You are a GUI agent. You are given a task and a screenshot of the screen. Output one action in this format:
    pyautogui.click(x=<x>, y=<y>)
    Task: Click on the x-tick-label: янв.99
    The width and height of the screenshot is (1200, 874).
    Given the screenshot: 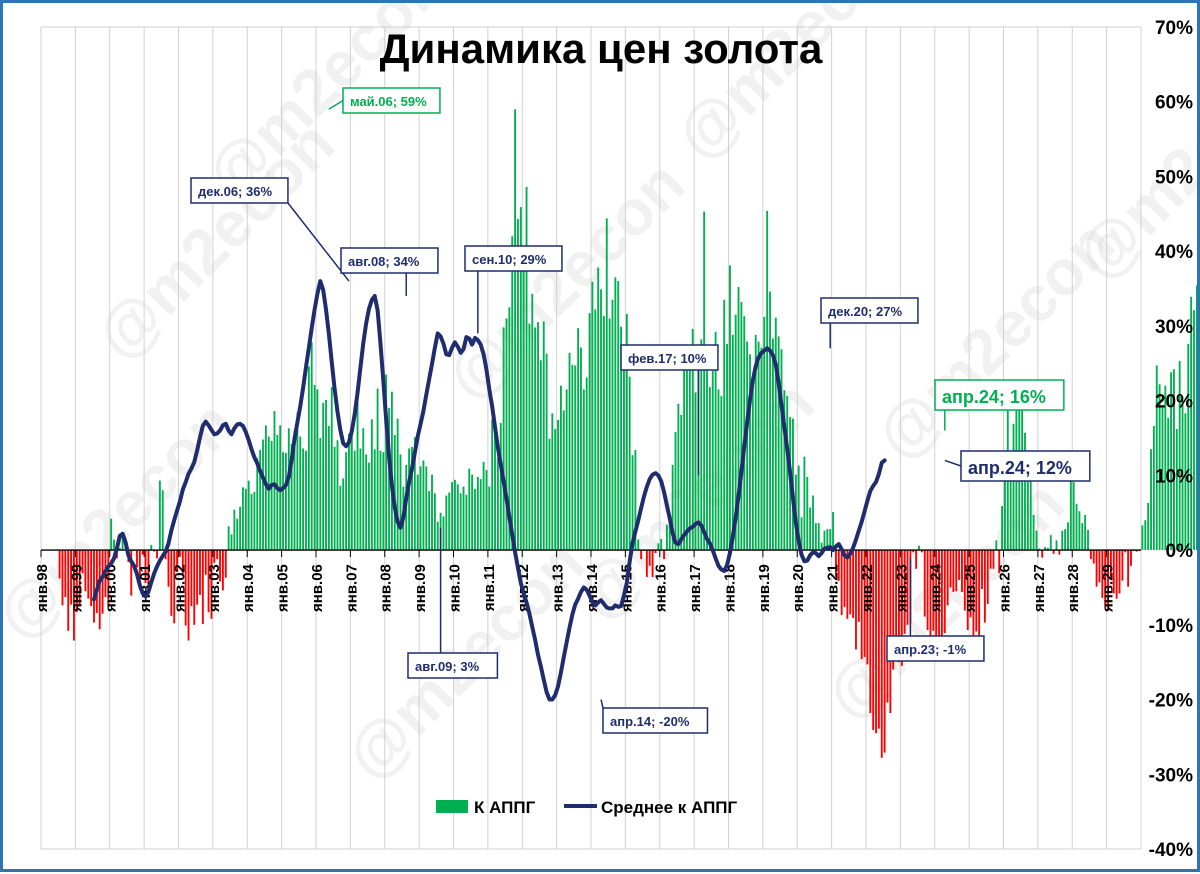 What is the action you would take?
    pyautogui.click(x=76, y=588)
    